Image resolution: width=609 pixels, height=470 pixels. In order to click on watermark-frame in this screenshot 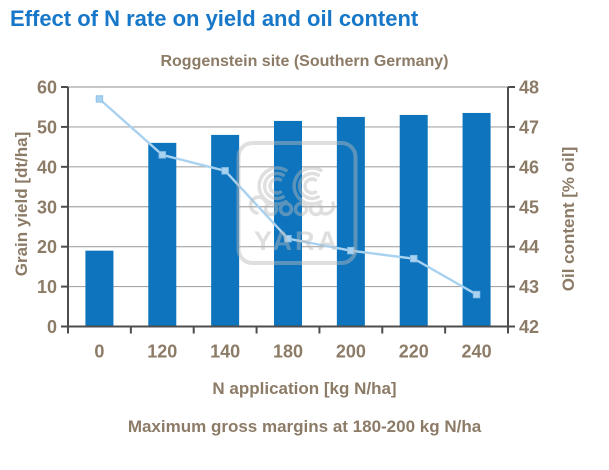, I will do `click(297, 203)`.